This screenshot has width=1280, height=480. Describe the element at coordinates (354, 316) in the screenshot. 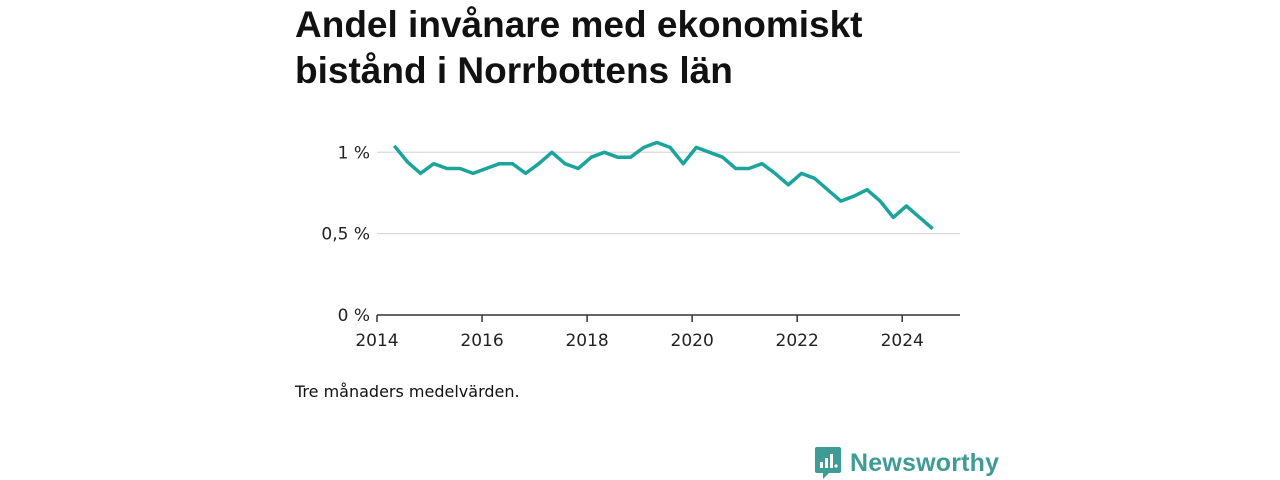

I see `y-tick-label: 0 %` at that location.